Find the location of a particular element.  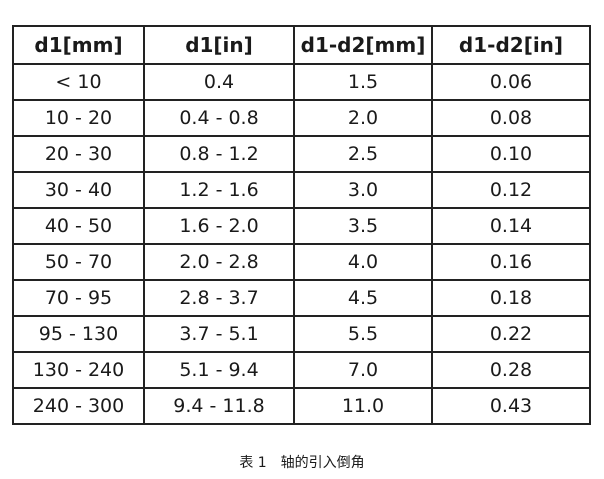

header-cell: d1[mm] is located at coordinates (78, 45).